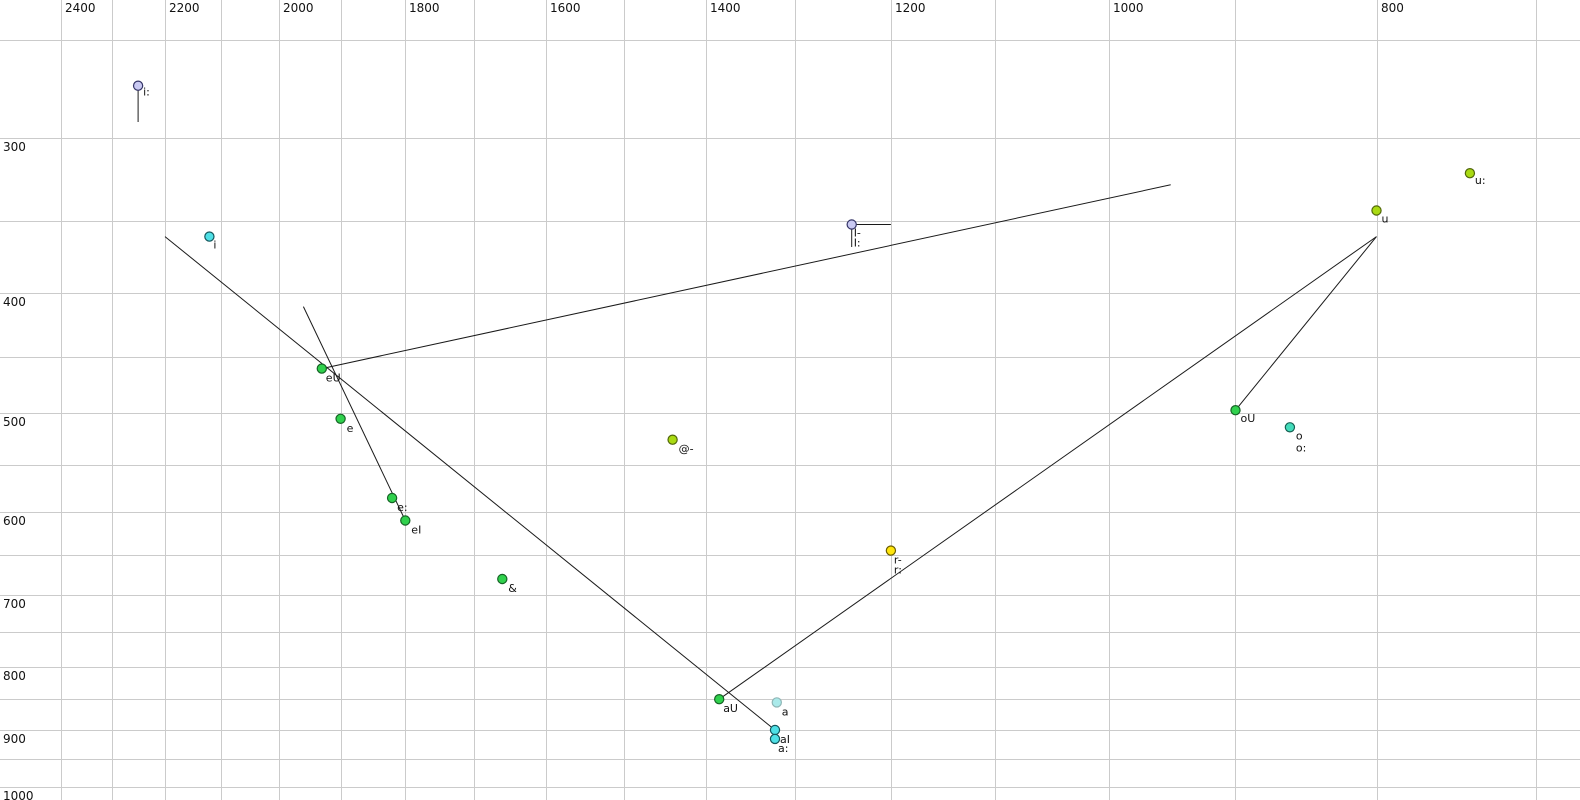  Describe the element at coordinates (14, 739) in the screenshot. I see `y-tick-label-900: 900` at that location.